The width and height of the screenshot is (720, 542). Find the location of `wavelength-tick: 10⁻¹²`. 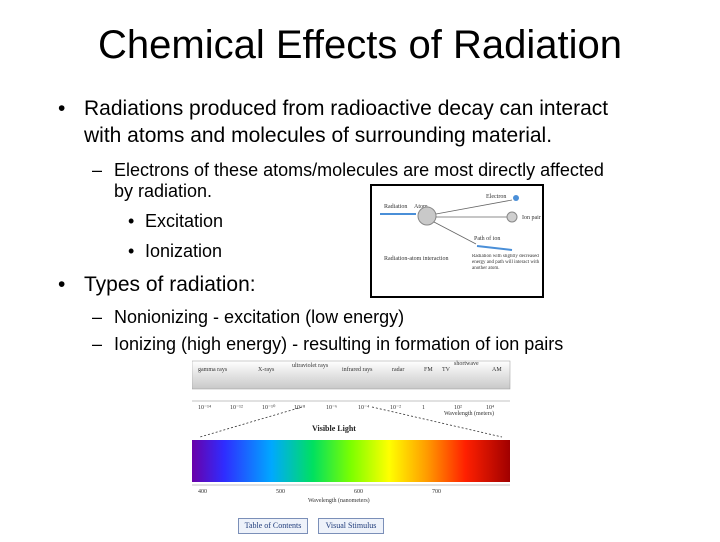

wavelength-tick: 10⁻¹² is located at coordinates (236, 408).